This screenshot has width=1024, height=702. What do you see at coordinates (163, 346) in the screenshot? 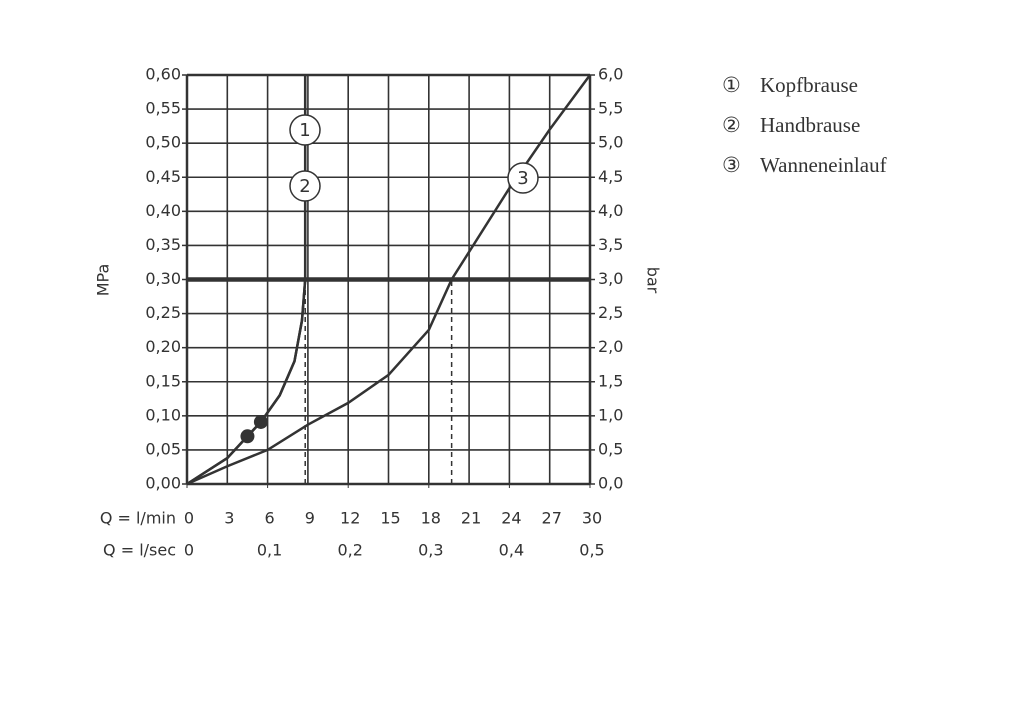
I see `y-tick-label: 0,20` at bounding box center [163, 346].